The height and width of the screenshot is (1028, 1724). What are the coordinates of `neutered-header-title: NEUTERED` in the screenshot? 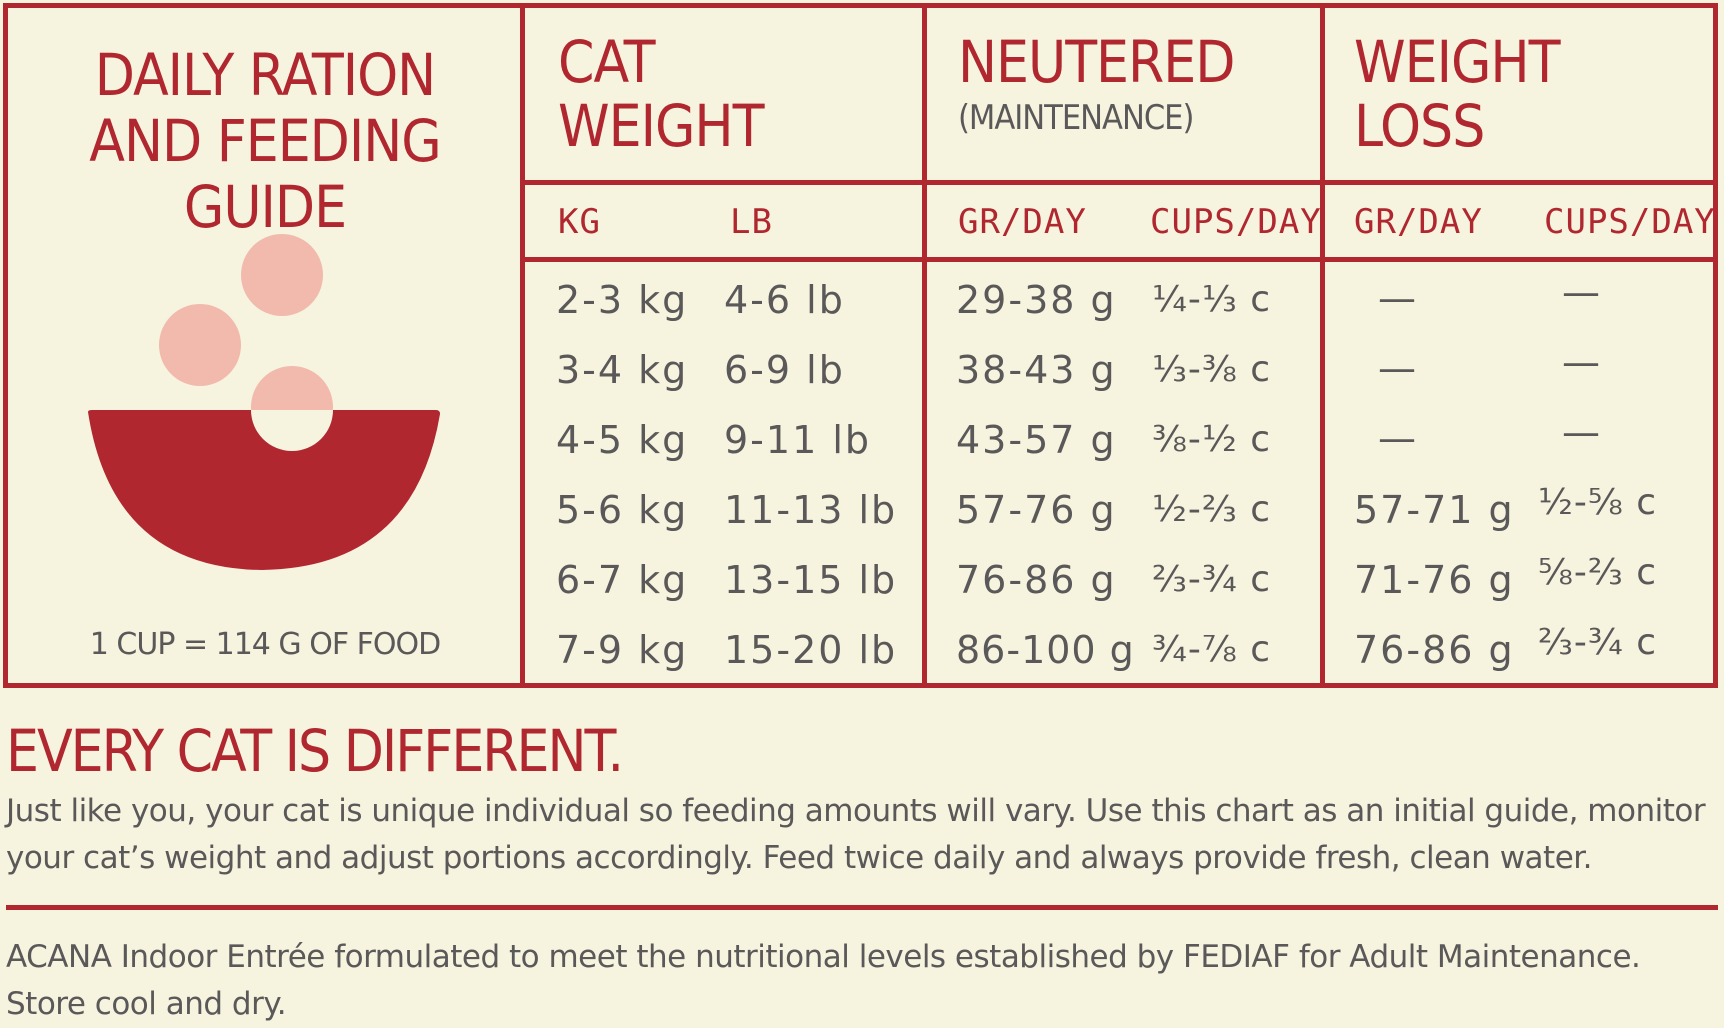 It's located at (1096, 62).